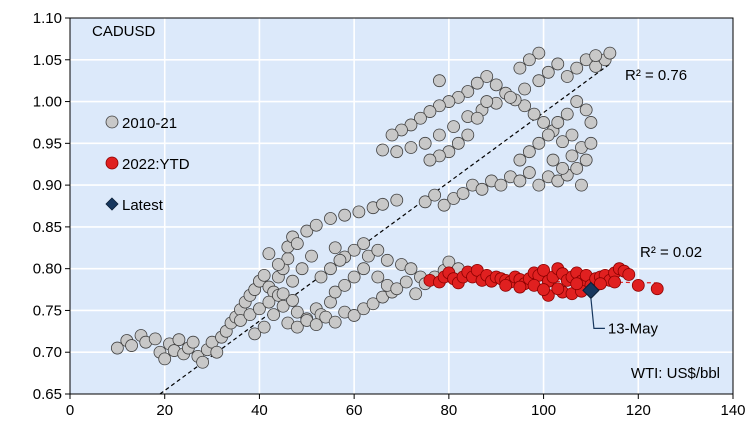 The height and width of the screenshot is (423, 748). What do you see at coordinates (354, 410) in the screenshot?
I see `x-tick-label: 60` at bounding box center [354, 410].